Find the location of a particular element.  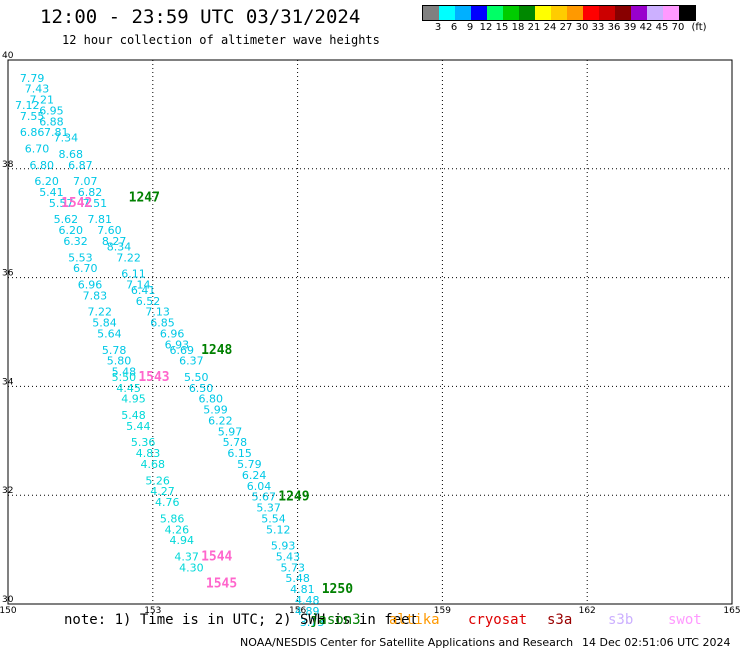

color-scale-tick: 15 is located at coordinates (502, 27).